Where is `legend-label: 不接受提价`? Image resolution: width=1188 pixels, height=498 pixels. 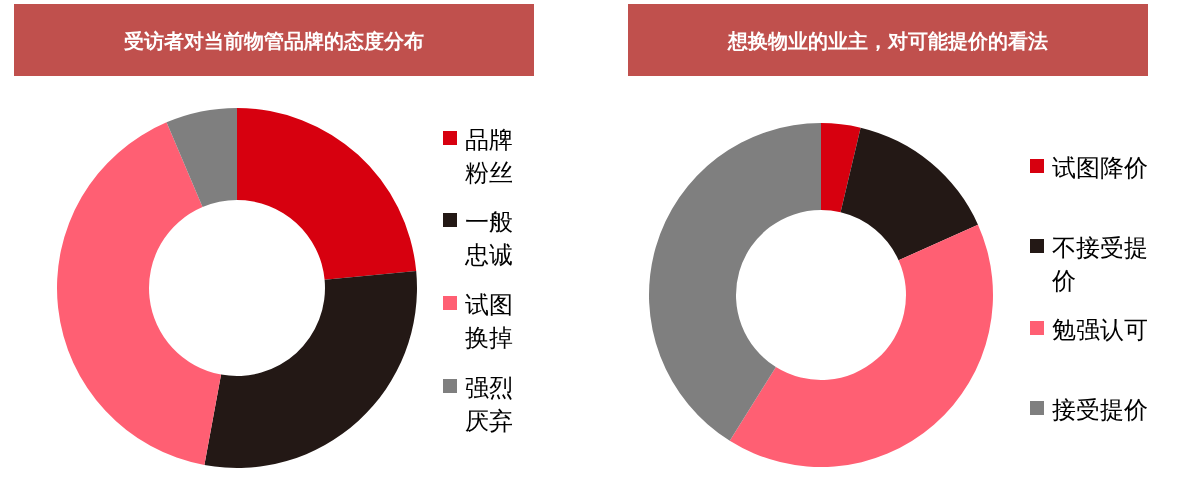
legend-label: 不接受提价 is located at coordinates (1099, 264).